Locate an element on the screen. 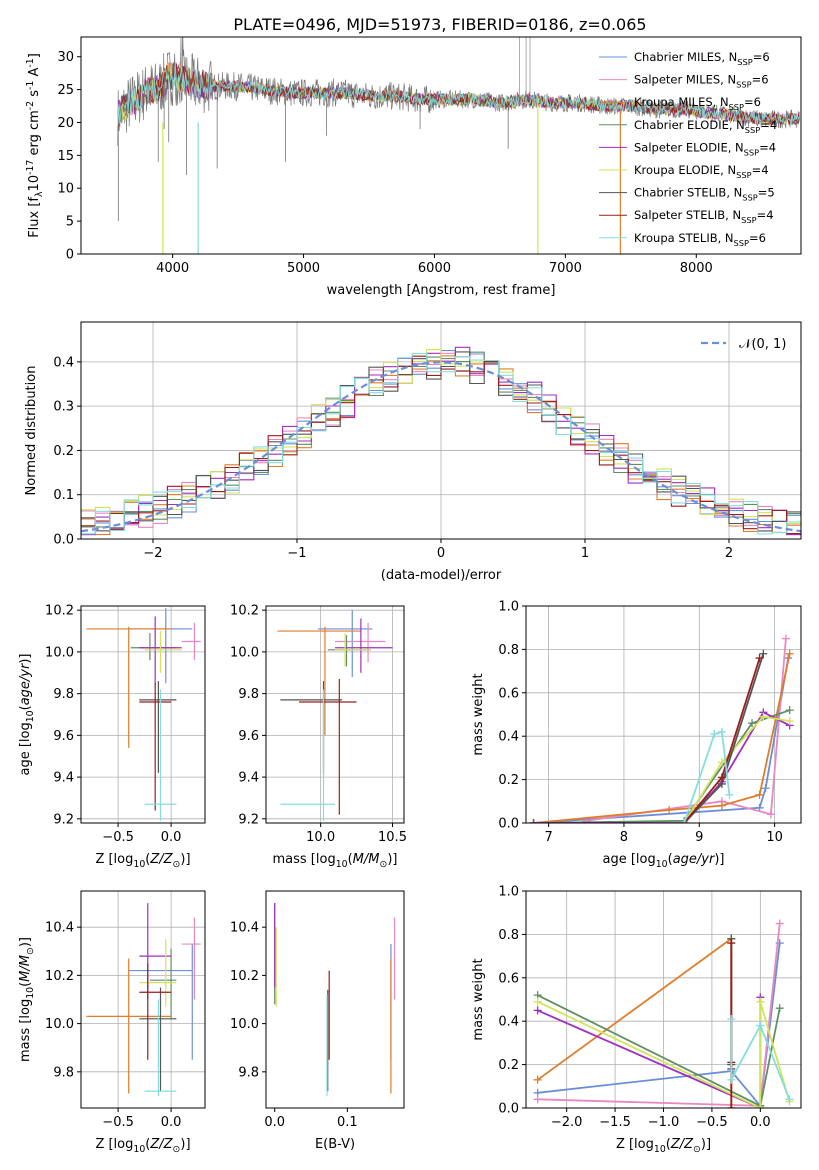 Image resolution: width=819 pixels, height=1170 pixels. y-tick-label: 9.2 is located at coordinates (248, 819).